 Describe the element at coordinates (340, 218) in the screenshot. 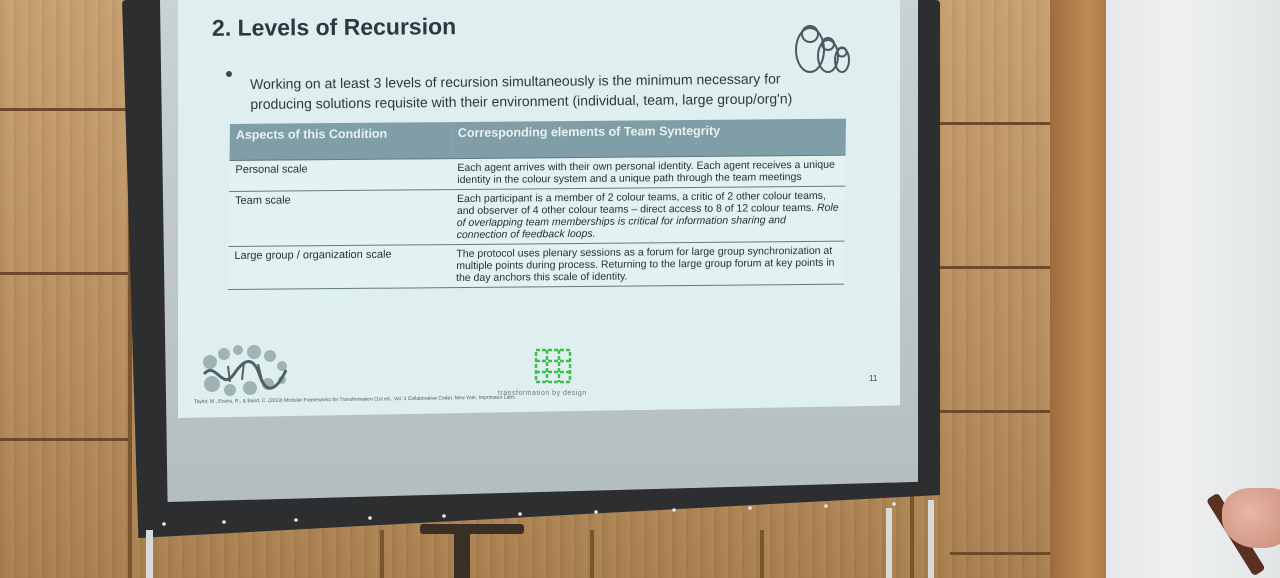

I see `row-aspect: Team scale` at that location.